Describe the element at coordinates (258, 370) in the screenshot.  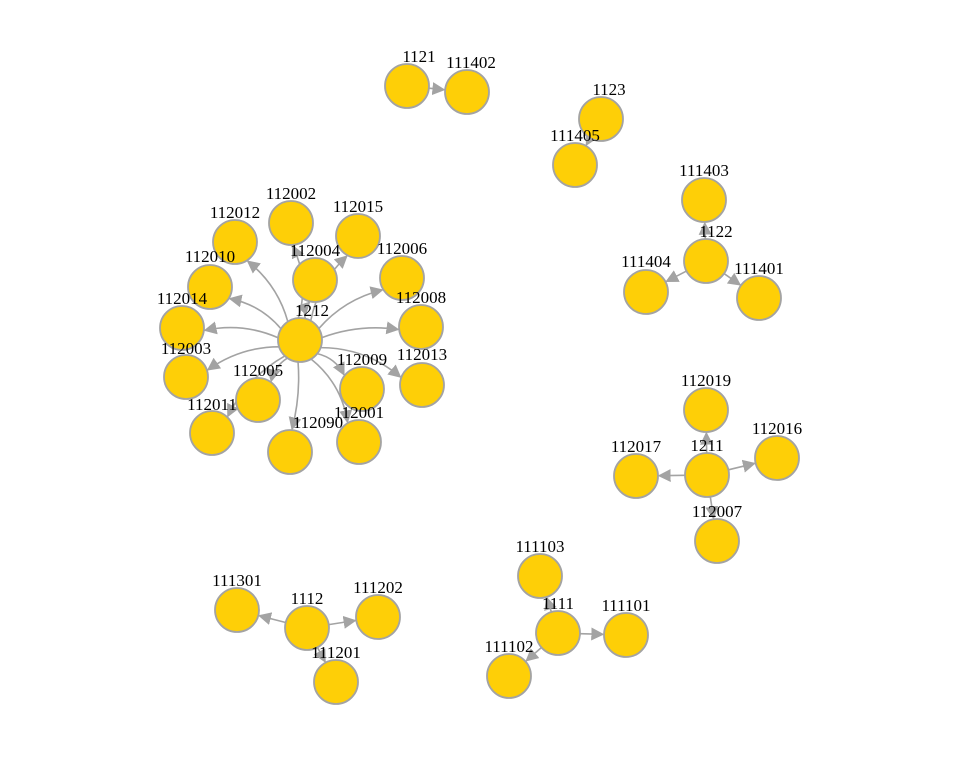
I see `node-label-112005: 112005` at that location.